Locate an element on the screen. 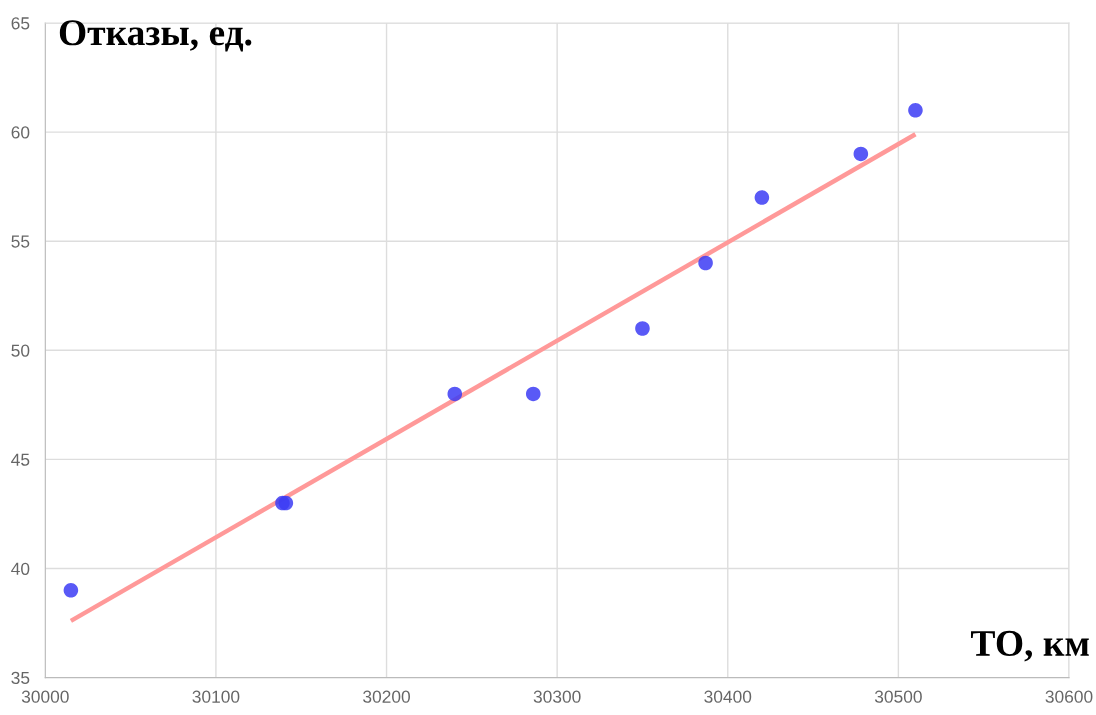  x-tick-label: 30500 is located at coordinates (898, 696).